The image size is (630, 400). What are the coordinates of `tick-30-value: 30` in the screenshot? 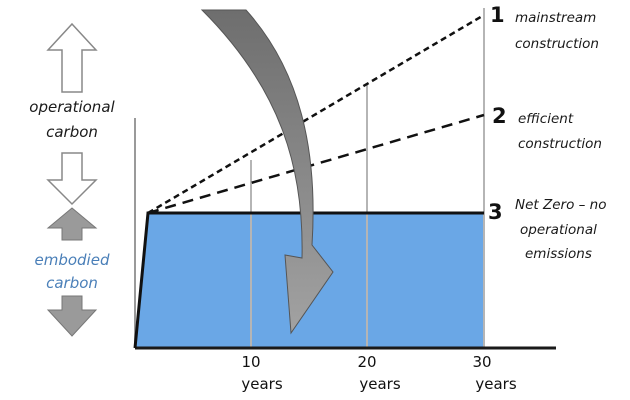 It's located at (481, 362).